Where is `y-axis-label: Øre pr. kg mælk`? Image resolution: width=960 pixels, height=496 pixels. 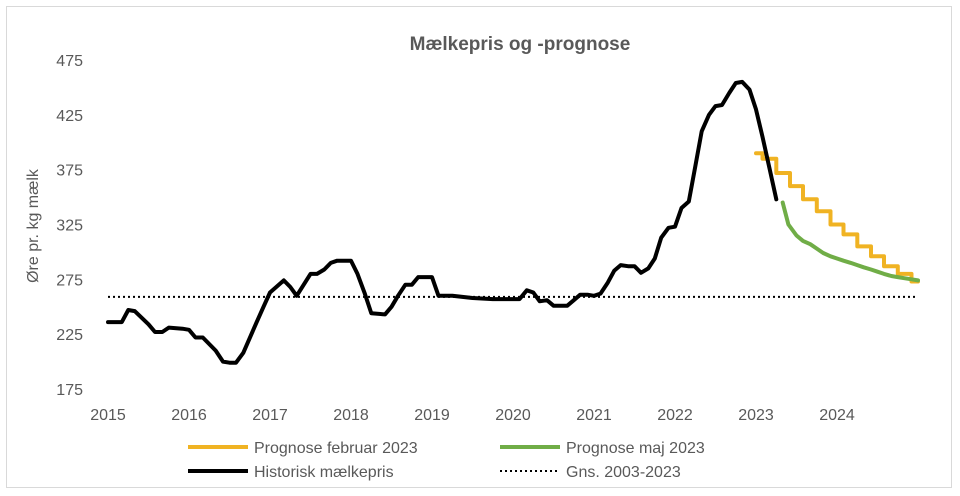
y-axis-label: Øre pr. kg mælk is located at coordinates (33, 225).